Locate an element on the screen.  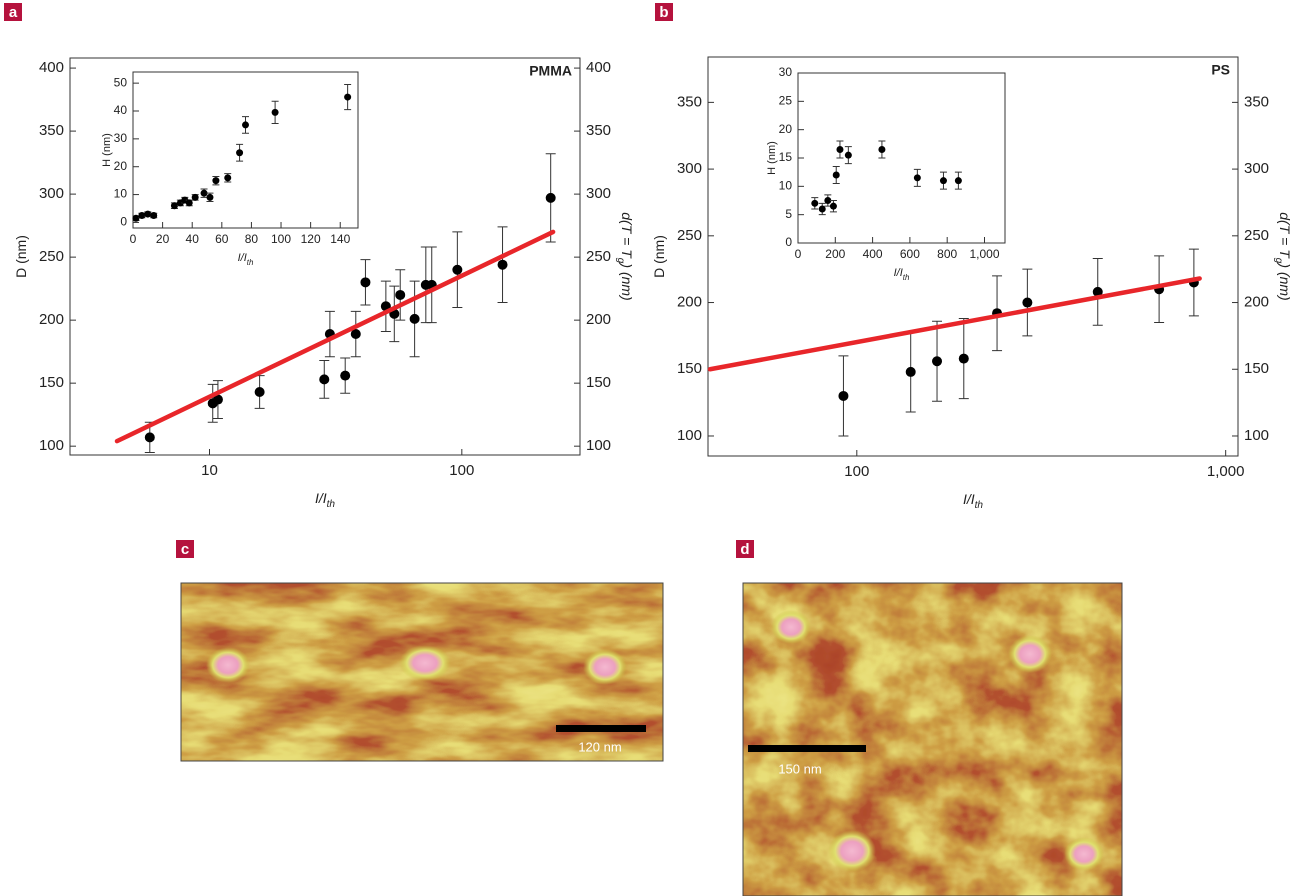
y-axis-label: H (nm) is located at coordinates (107, 150).